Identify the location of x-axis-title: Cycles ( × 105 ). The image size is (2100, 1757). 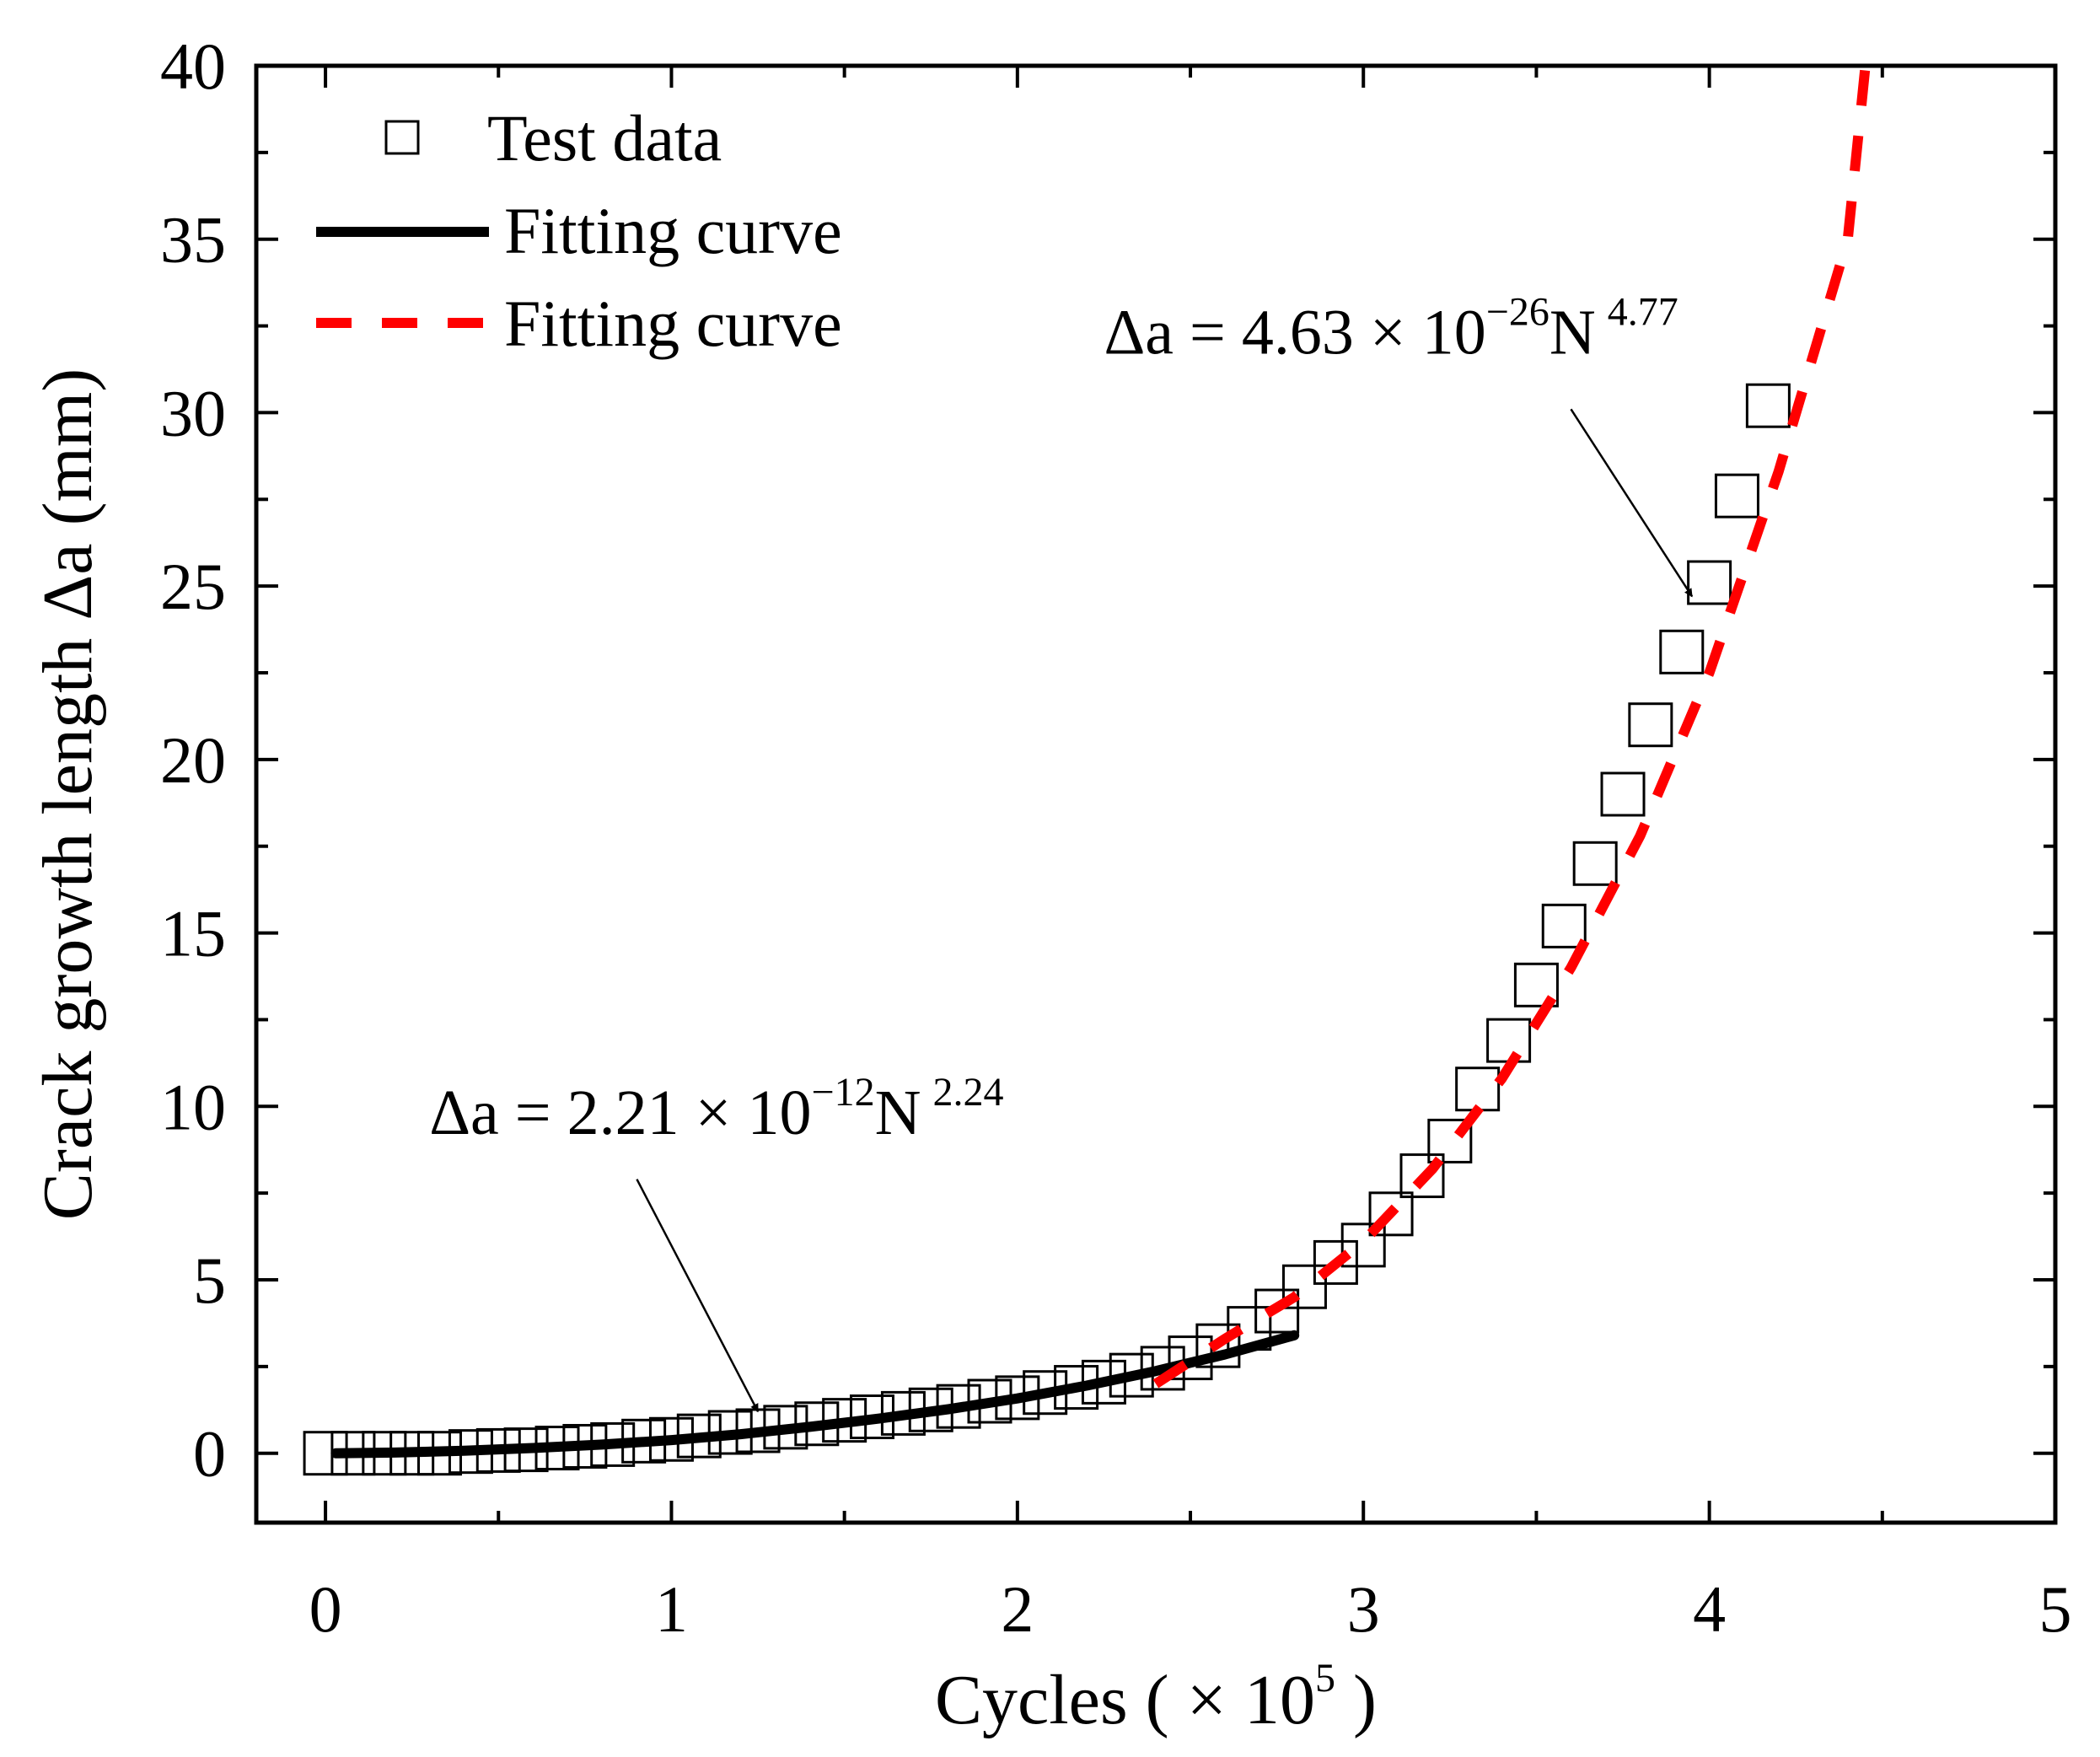
(1156, 1697).